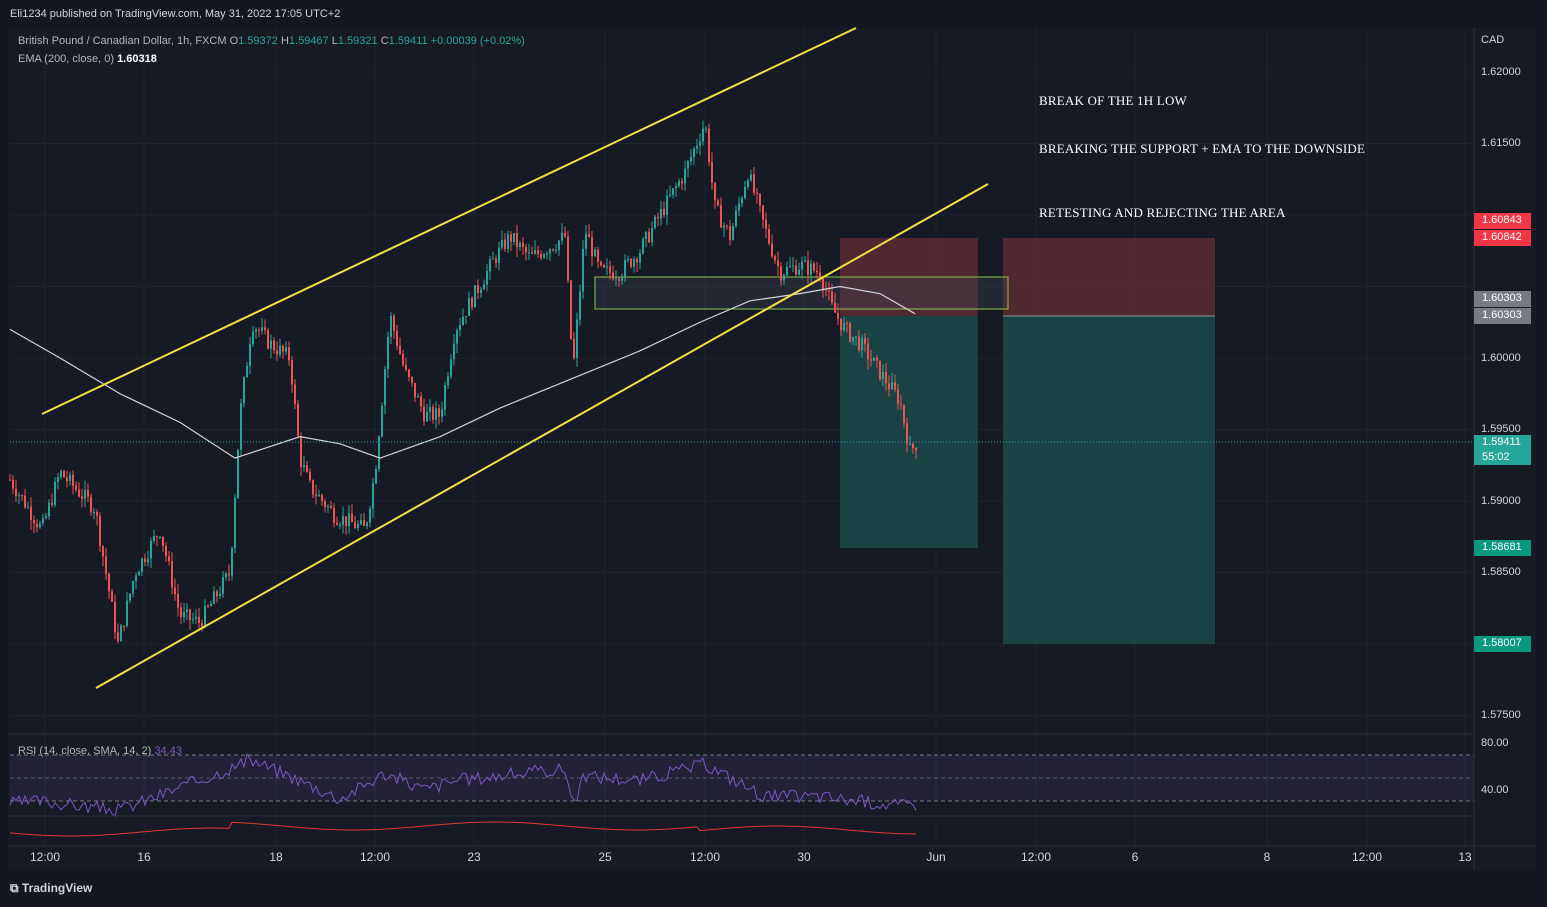 This screenshot has width=1547, height=907. I want to click on tradingview-logo: ⧉ TradingView, so click(51, 888).